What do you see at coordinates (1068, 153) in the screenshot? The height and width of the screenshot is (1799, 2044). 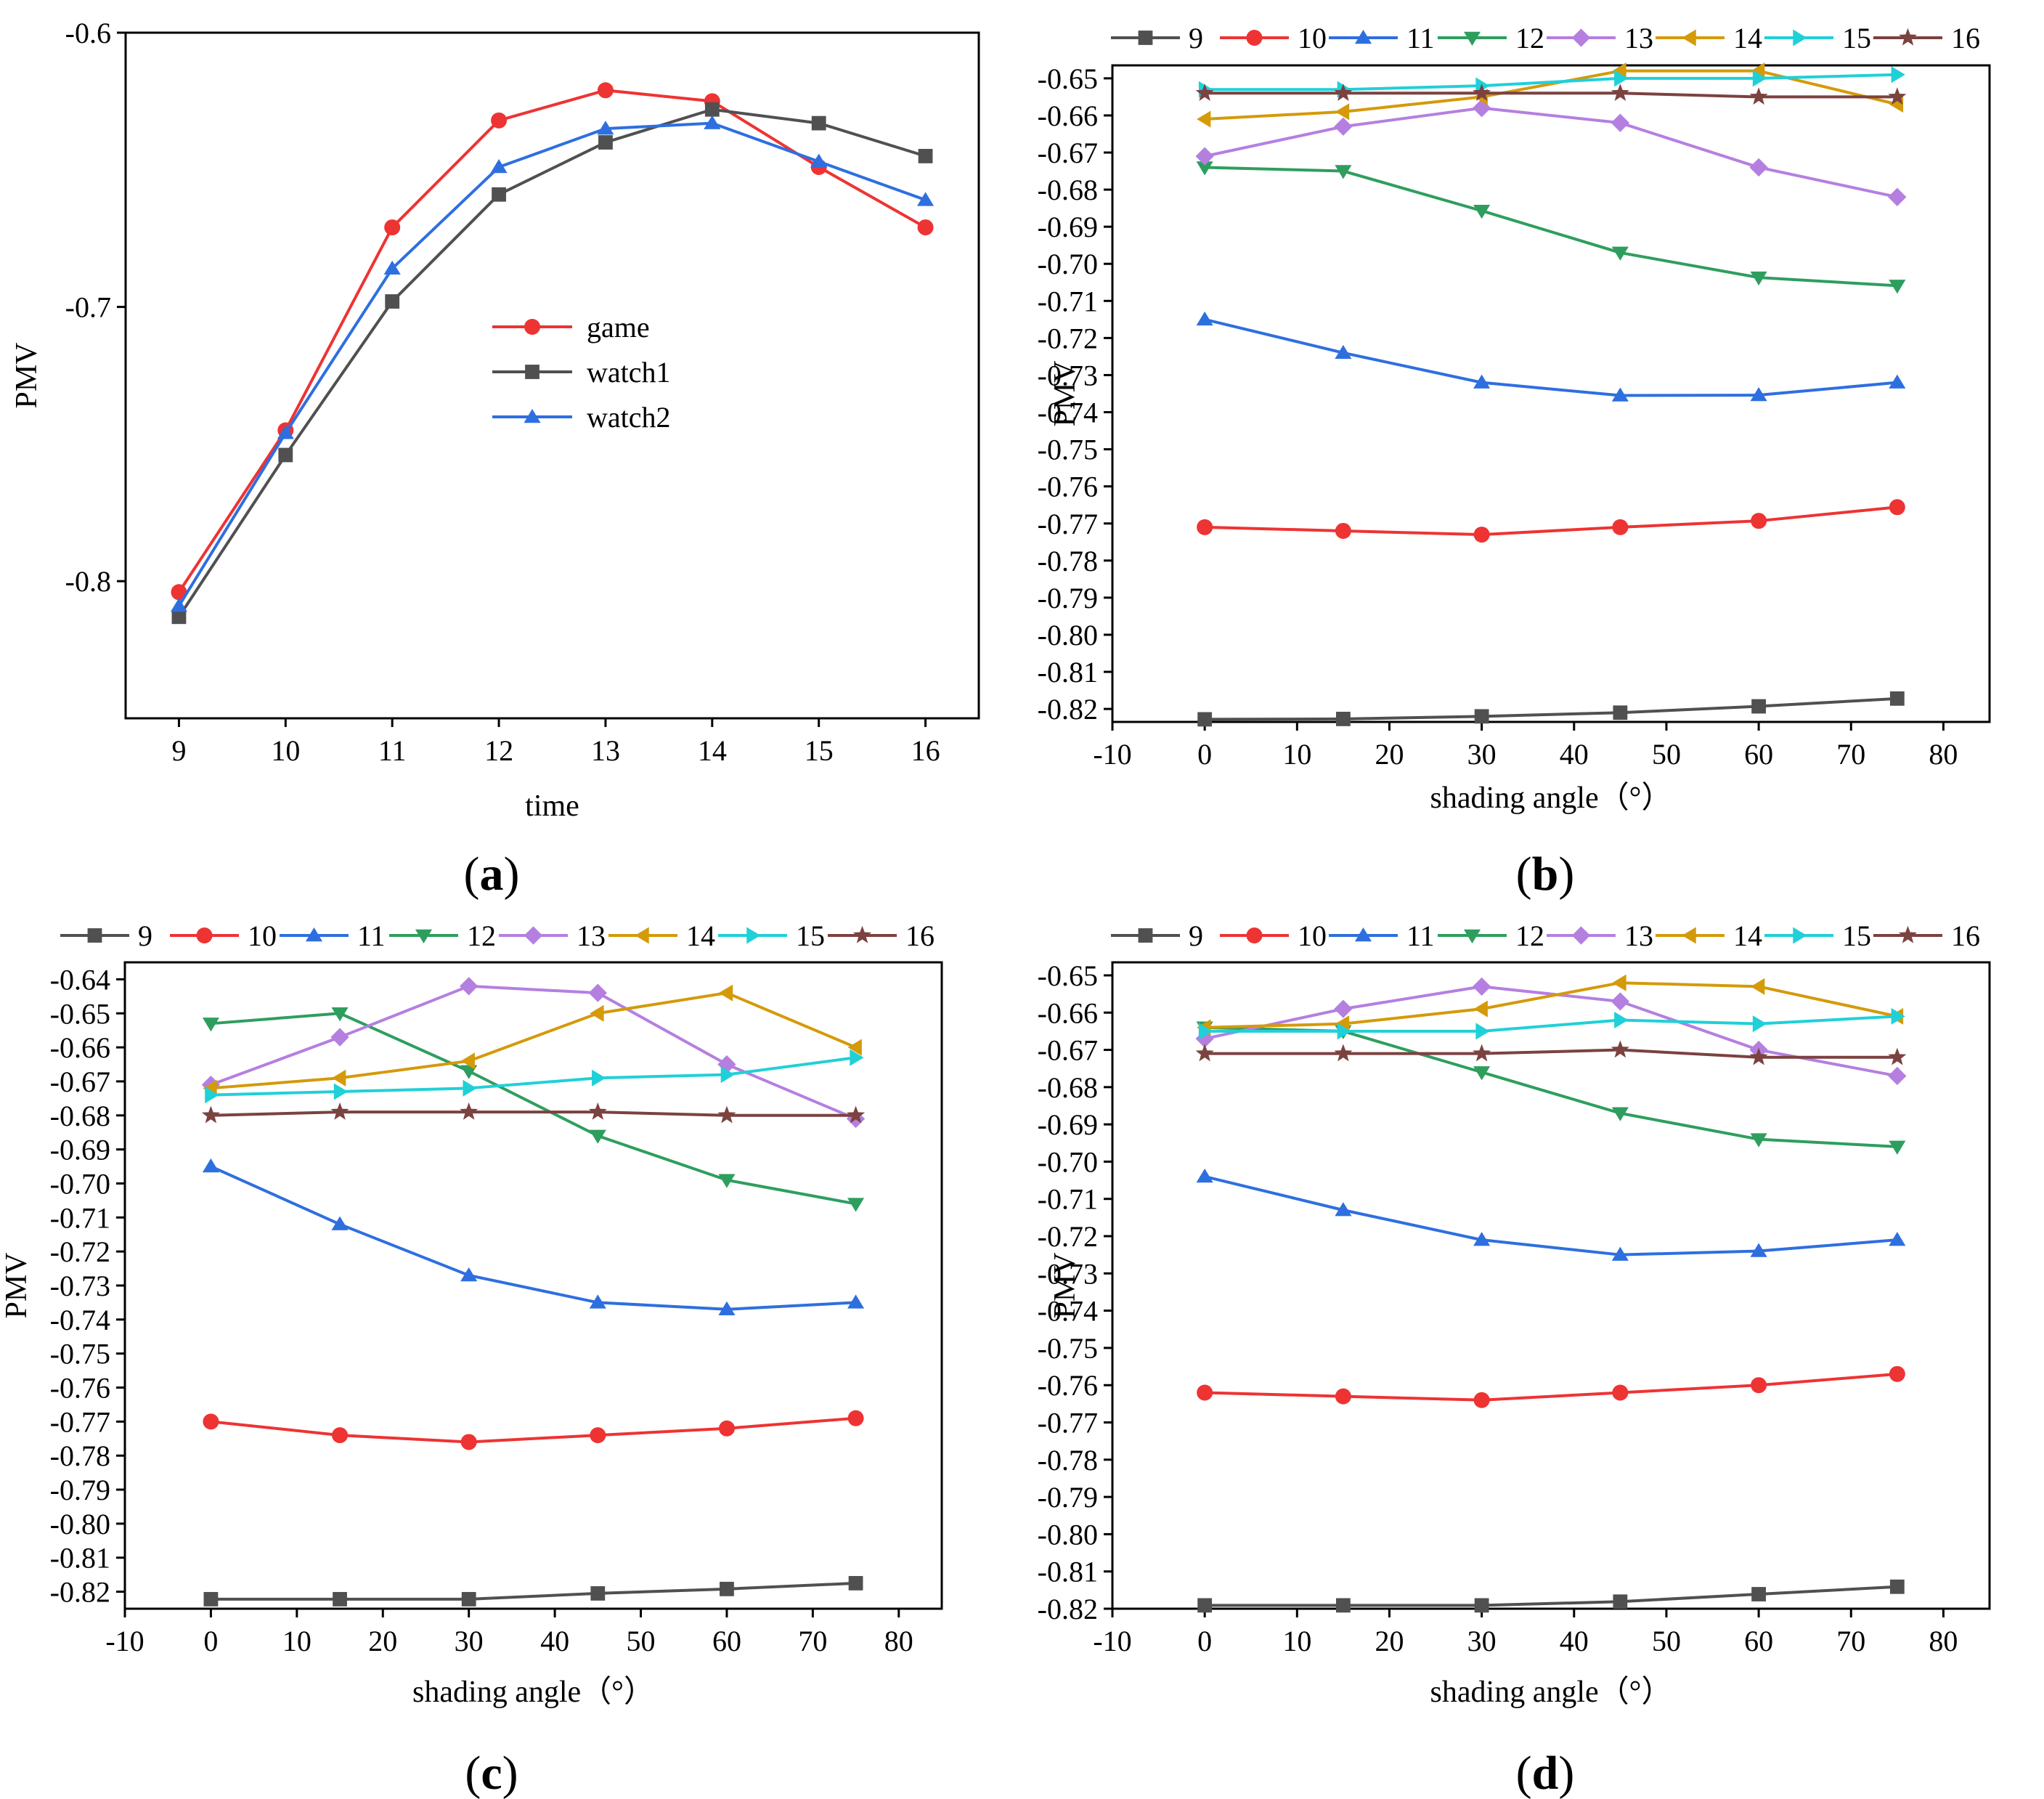 I see `y-tick-label: -0.67` at bounding box center [1068, 153].